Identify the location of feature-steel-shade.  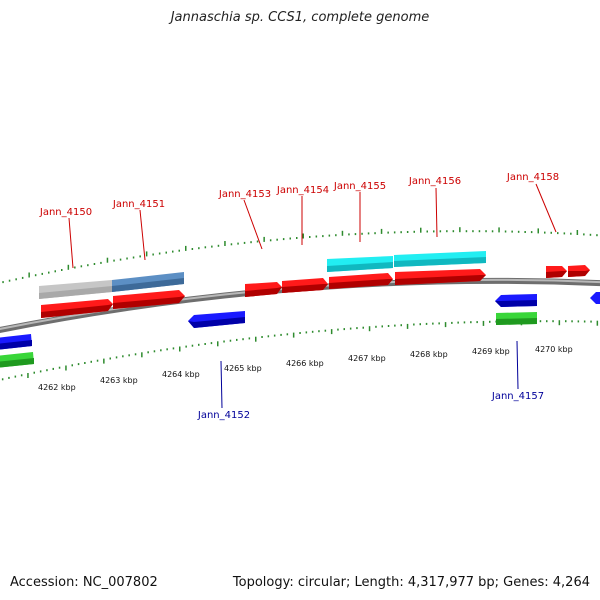
(148, 285).